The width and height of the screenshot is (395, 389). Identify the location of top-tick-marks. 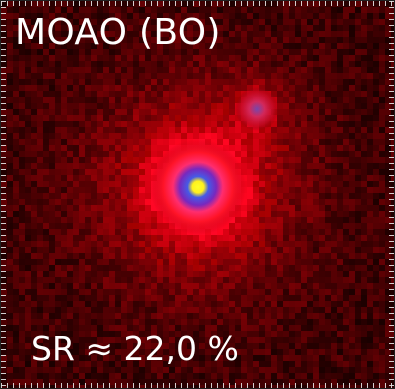
(197, 3).